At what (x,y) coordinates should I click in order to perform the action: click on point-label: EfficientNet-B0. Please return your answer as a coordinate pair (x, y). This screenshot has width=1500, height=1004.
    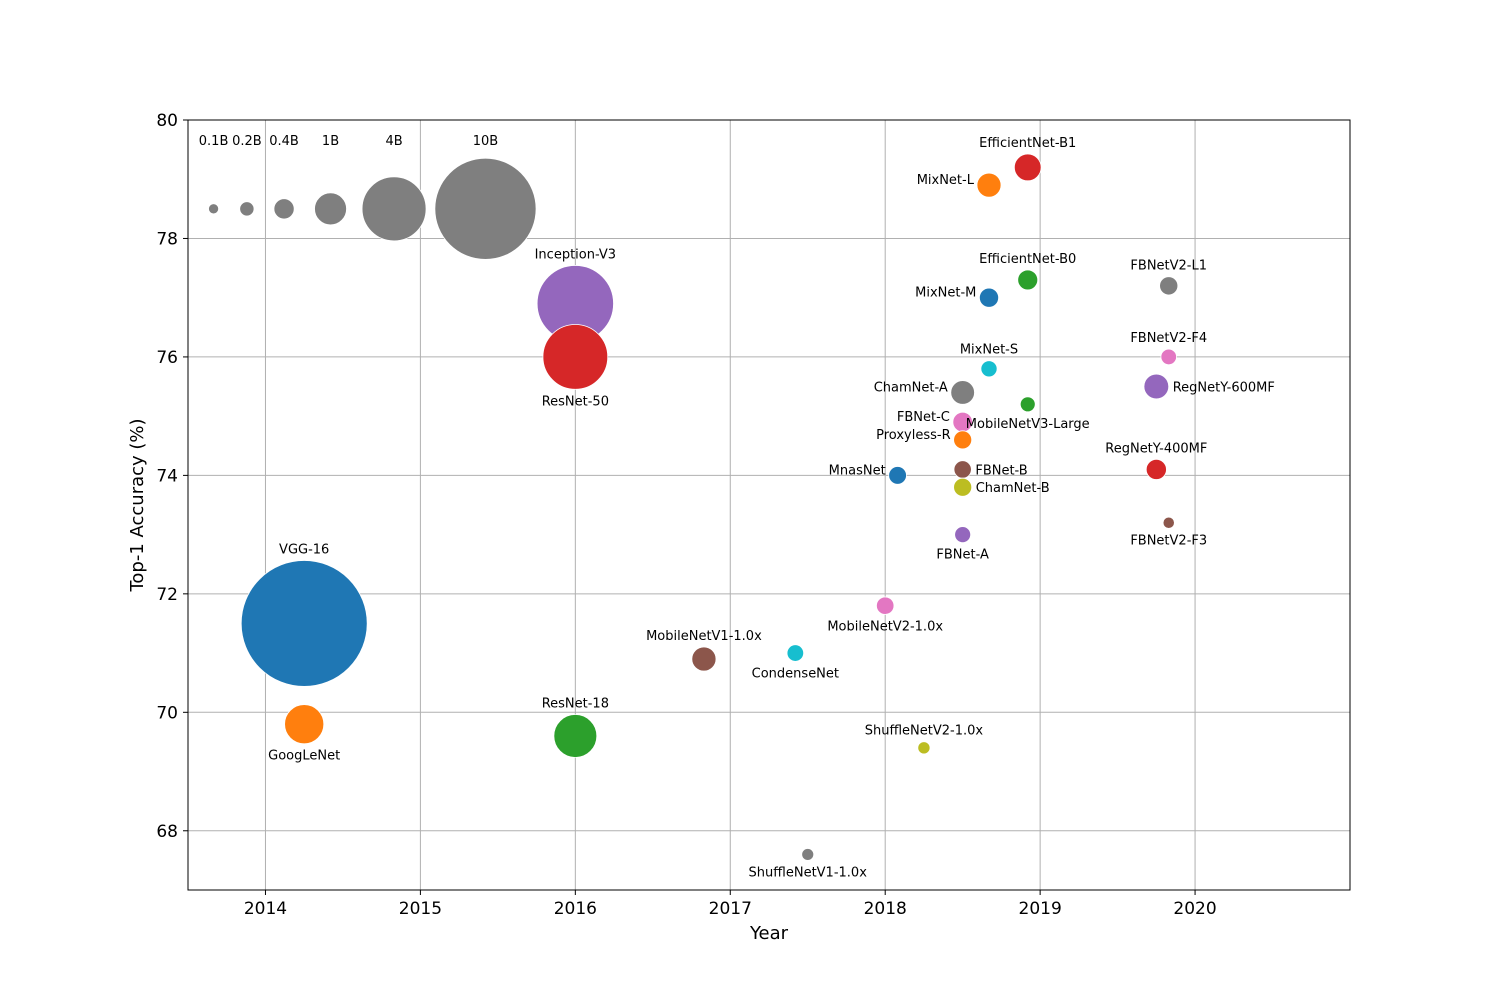
    Looking at the image, I should click on (1027, 259).